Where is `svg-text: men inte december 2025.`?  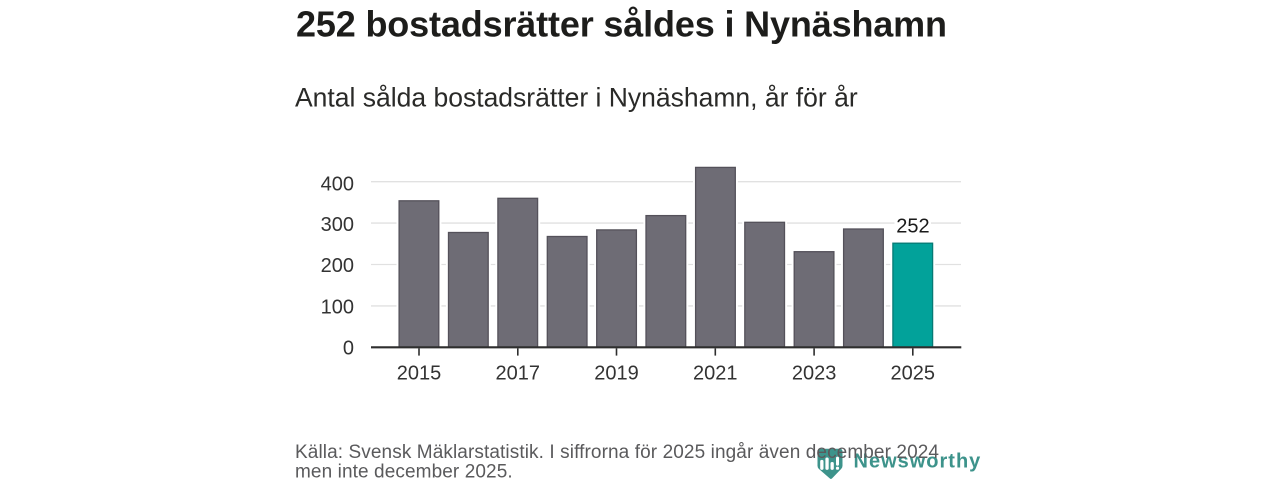
svg-text: men inte december 2025. is located at coordinates (404, 471).